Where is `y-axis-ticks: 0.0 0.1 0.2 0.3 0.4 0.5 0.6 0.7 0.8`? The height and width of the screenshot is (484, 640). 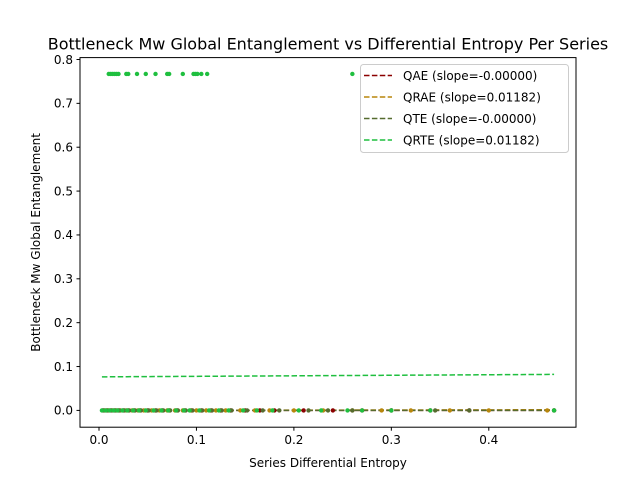
y-axis-ticks: 0.0 0.1 0.2 0.3 0.4 0.5 0.6 0.7 0.8 is located at coordinates (67, 235).